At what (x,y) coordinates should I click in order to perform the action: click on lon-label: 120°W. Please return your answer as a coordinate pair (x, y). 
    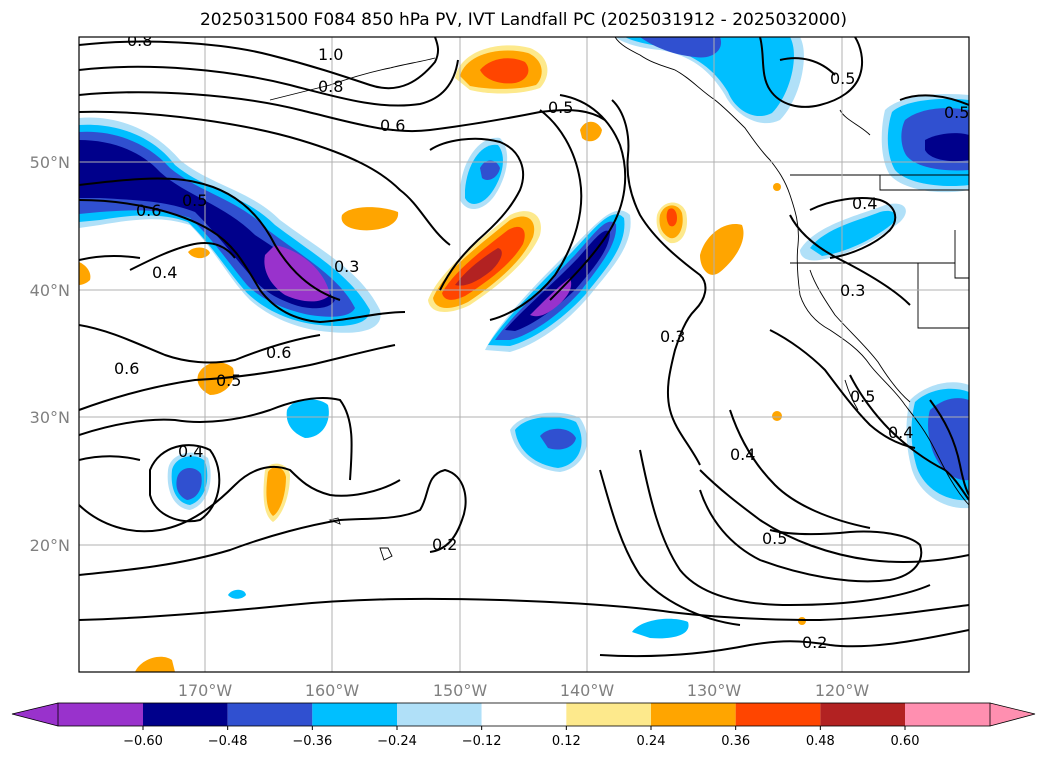
    Looking at the image, I should click on (842, 690).